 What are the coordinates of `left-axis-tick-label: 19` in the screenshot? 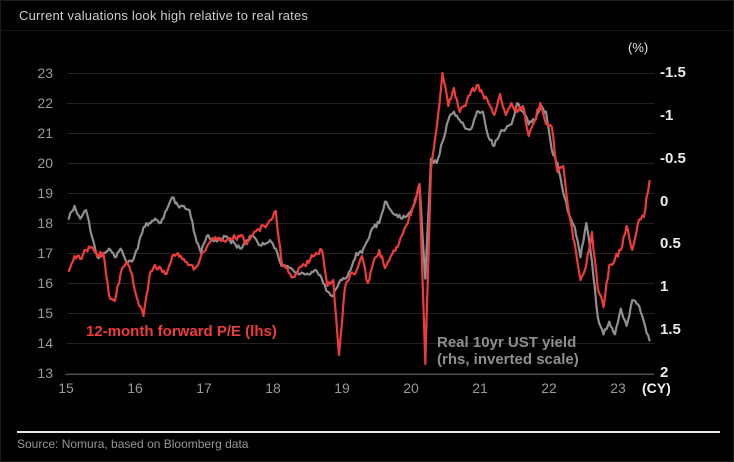 It's located at (45, 193).